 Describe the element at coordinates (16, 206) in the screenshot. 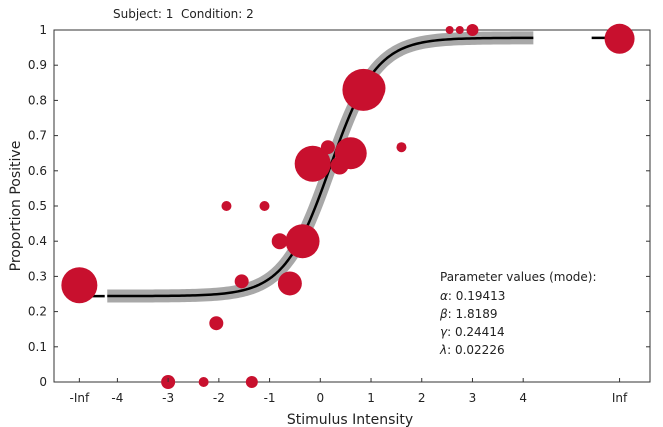

I see `y-axis-label: Proportion Positive` at that location.